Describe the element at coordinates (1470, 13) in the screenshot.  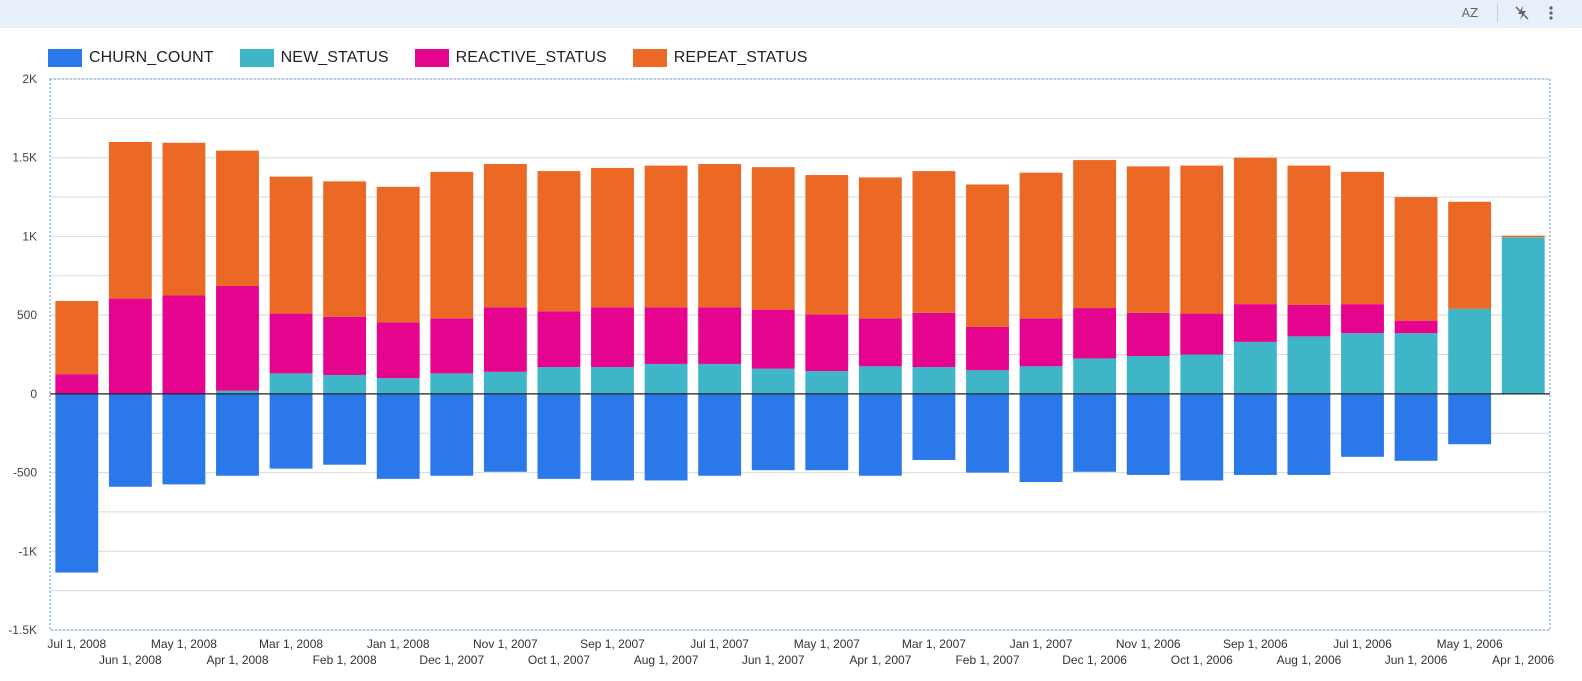
I see `sort-az-icon: AZ` at that location.